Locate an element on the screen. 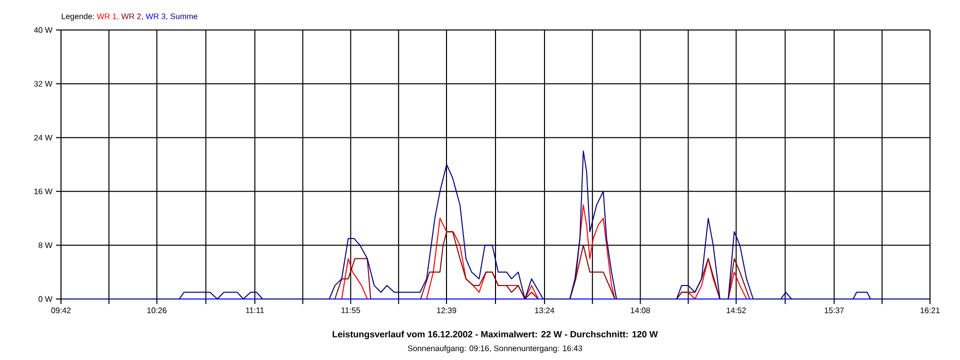  text: Summe is located at coordinates (184, 16).